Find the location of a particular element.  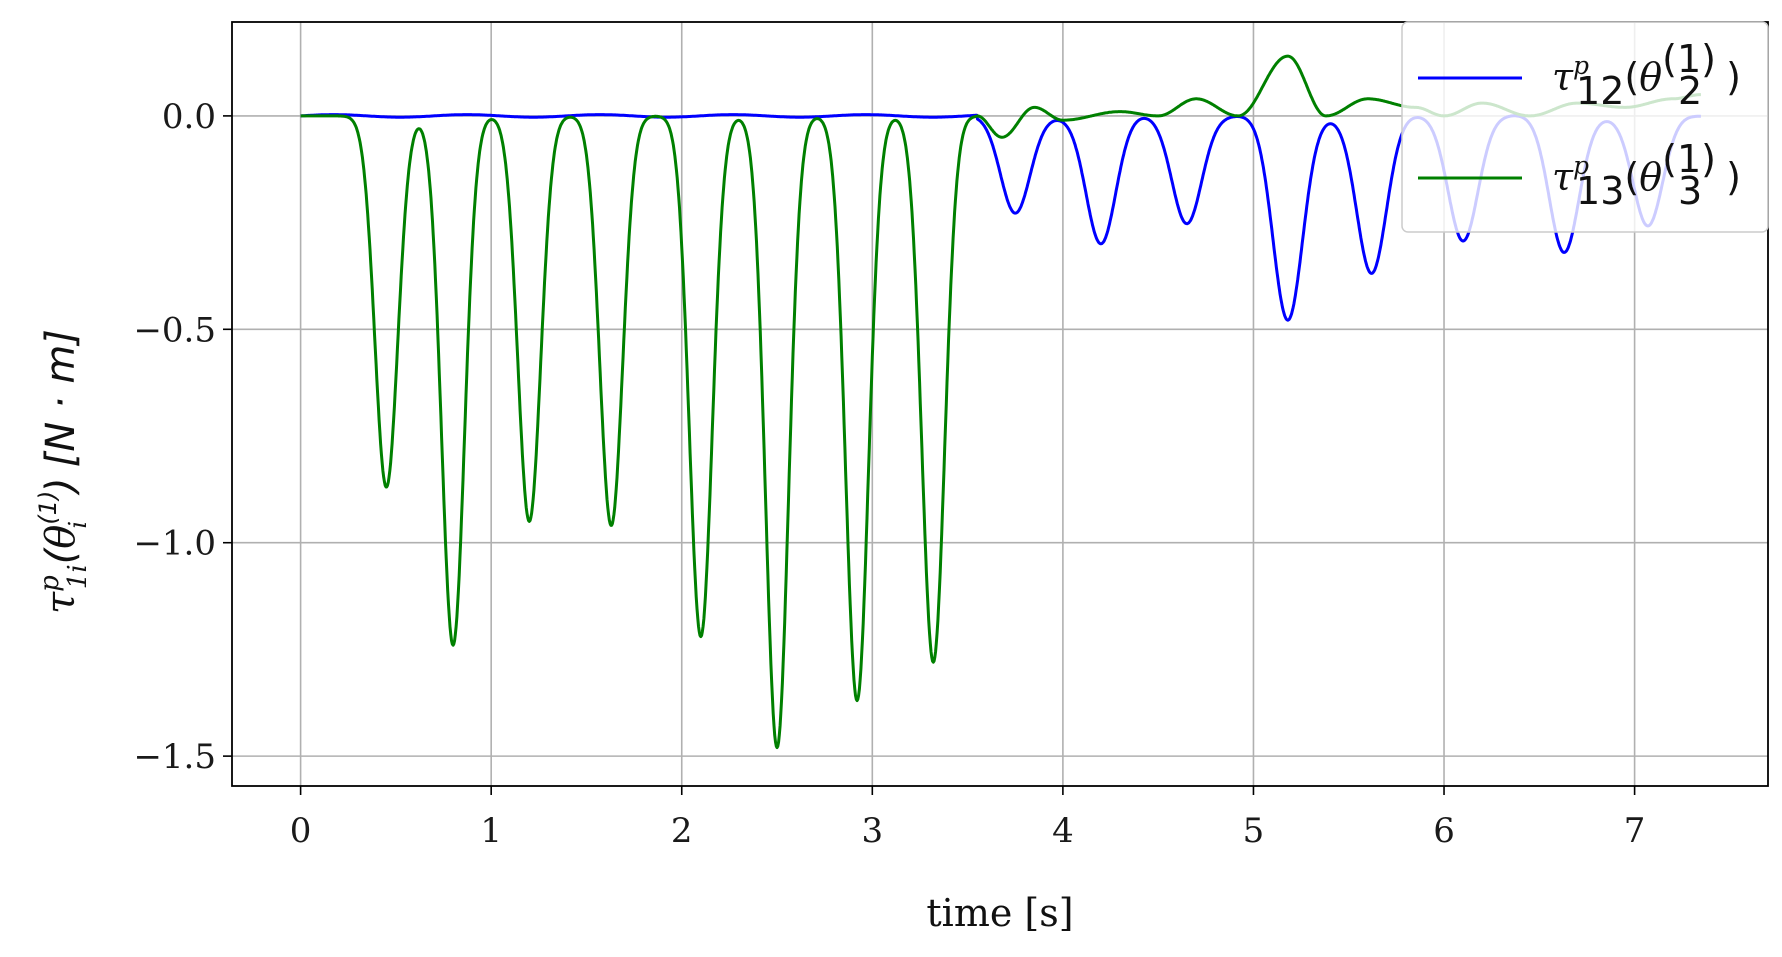

legend-tau12-sub: 12 is located at coordinates (1600, 91).